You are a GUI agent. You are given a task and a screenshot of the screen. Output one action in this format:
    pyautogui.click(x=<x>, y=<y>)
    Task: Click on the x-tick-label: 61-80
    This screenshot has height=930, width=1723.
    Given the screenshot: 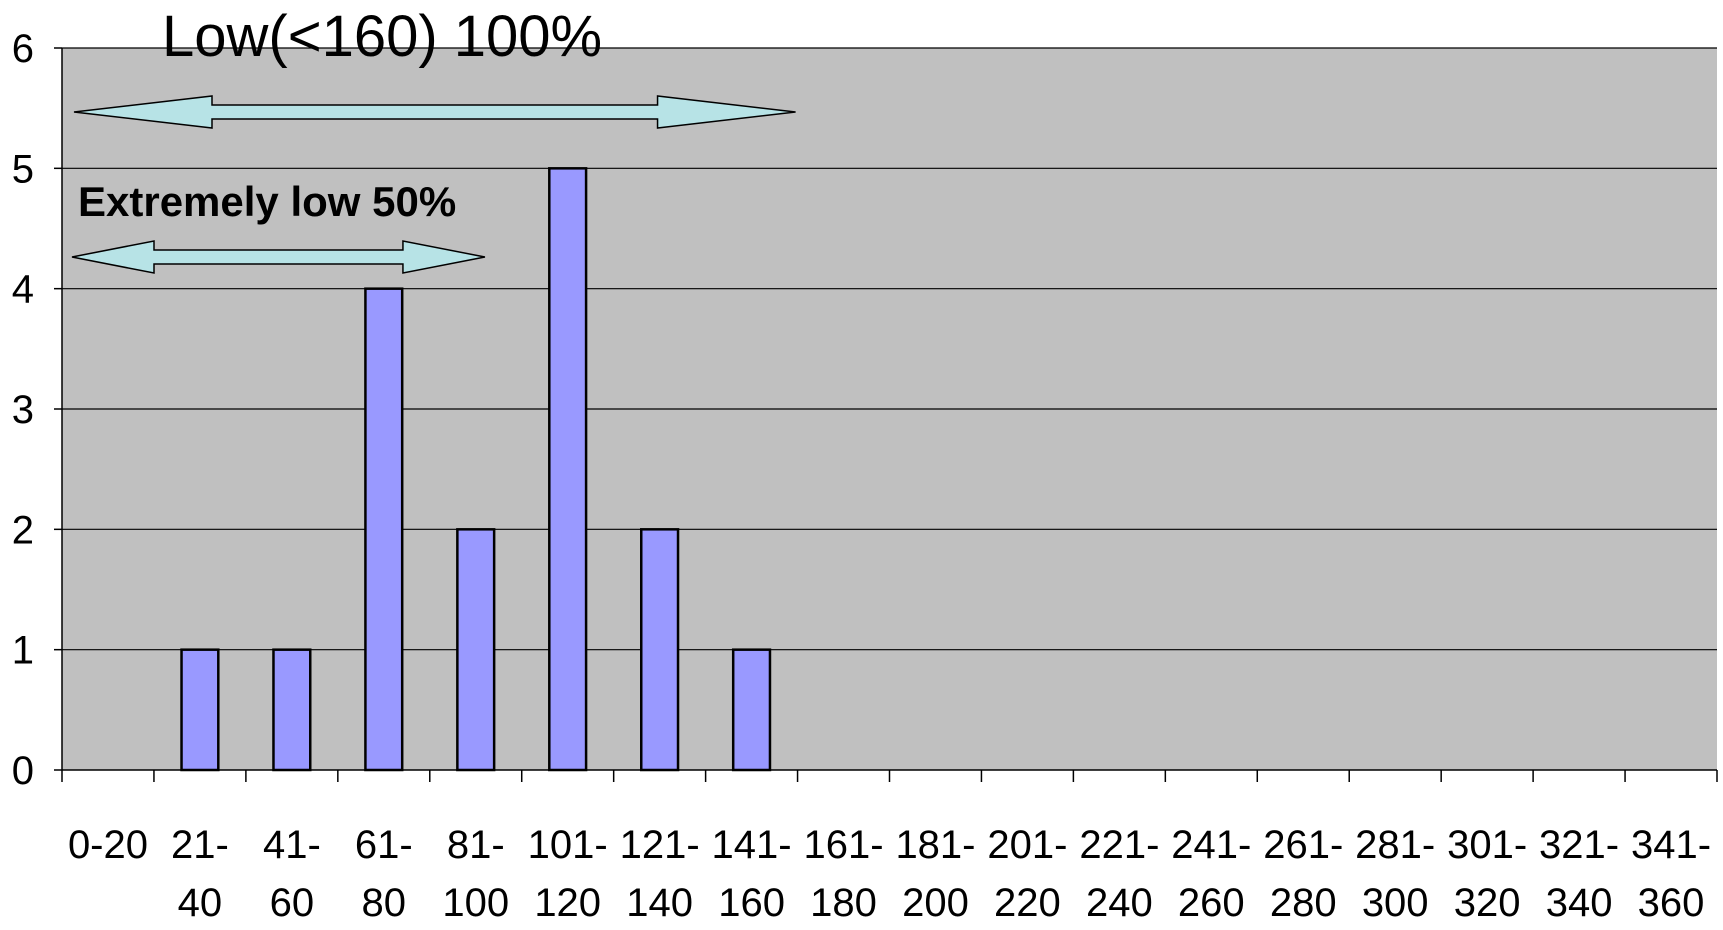 What is the action you would take?
    pyautogui.click(x=384, y=874)
    